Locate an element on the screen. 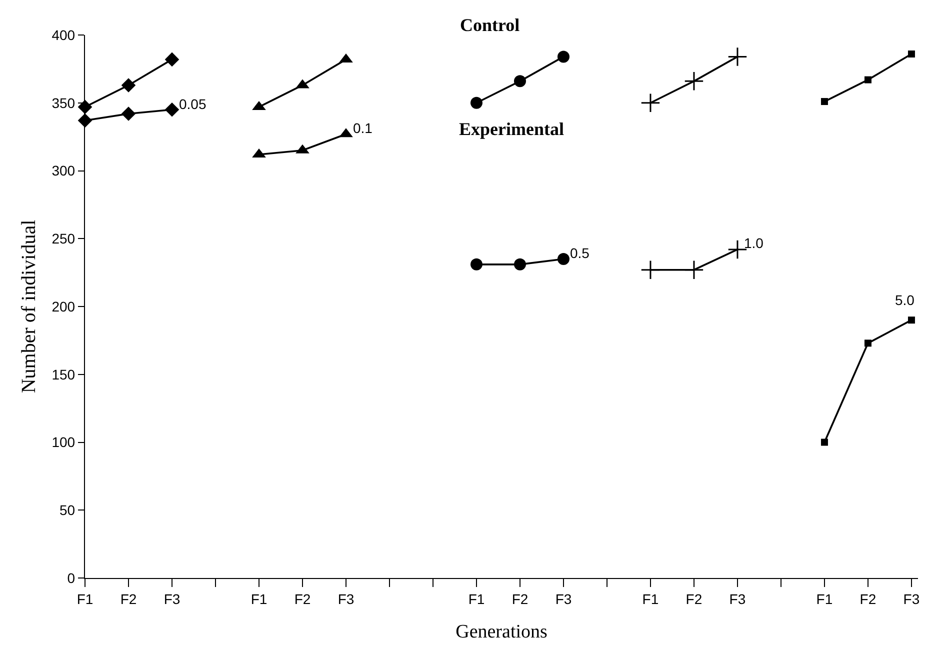 The height and width of the screenshot is (661, 940). y-tick-label: 200 is located at coordinates (64, 306).